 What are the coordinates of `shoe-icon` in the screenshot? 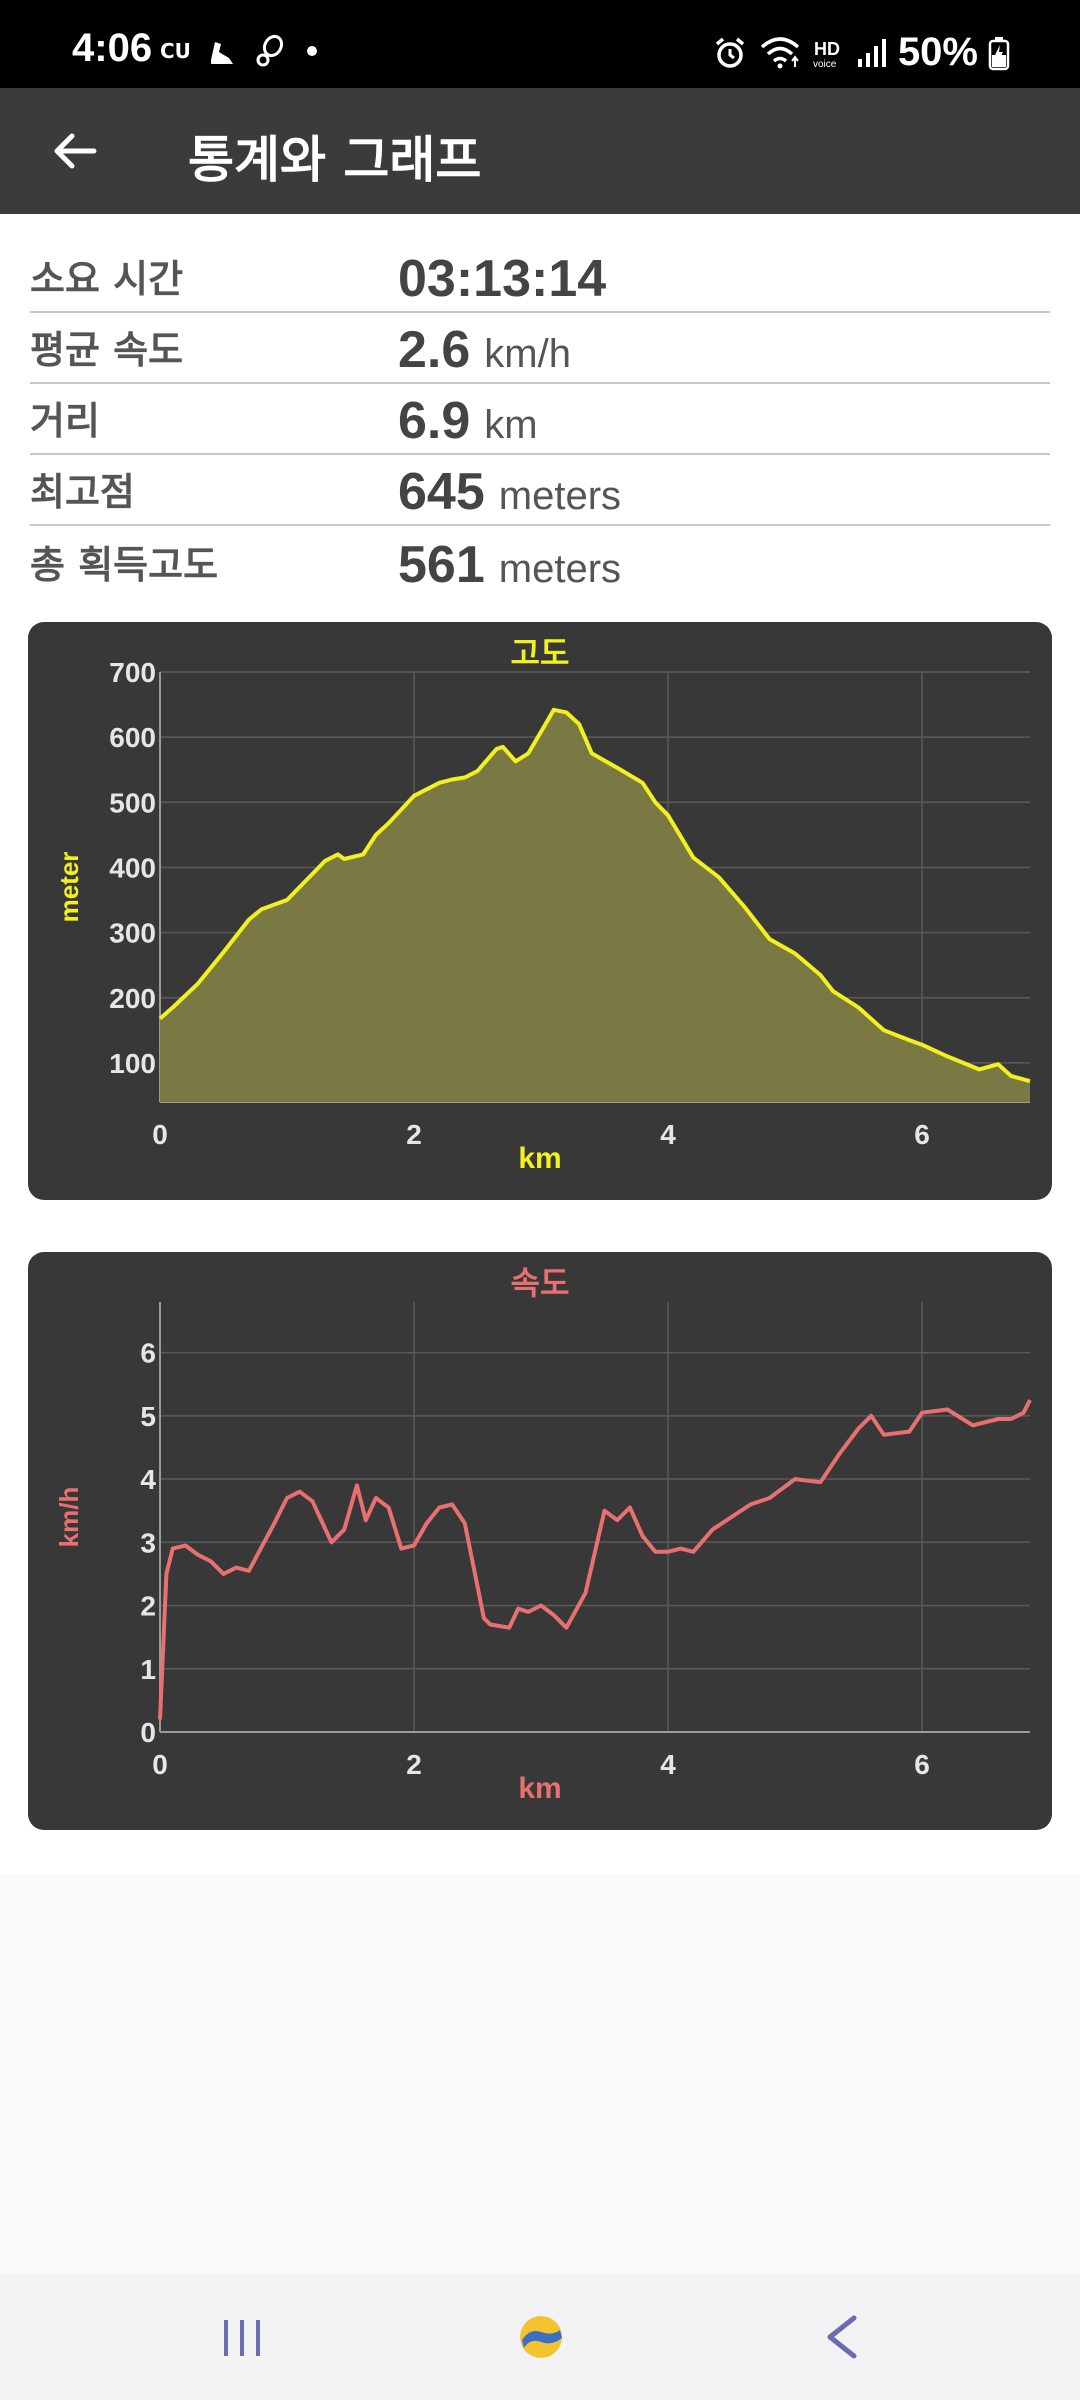 It's located at (221, 53).